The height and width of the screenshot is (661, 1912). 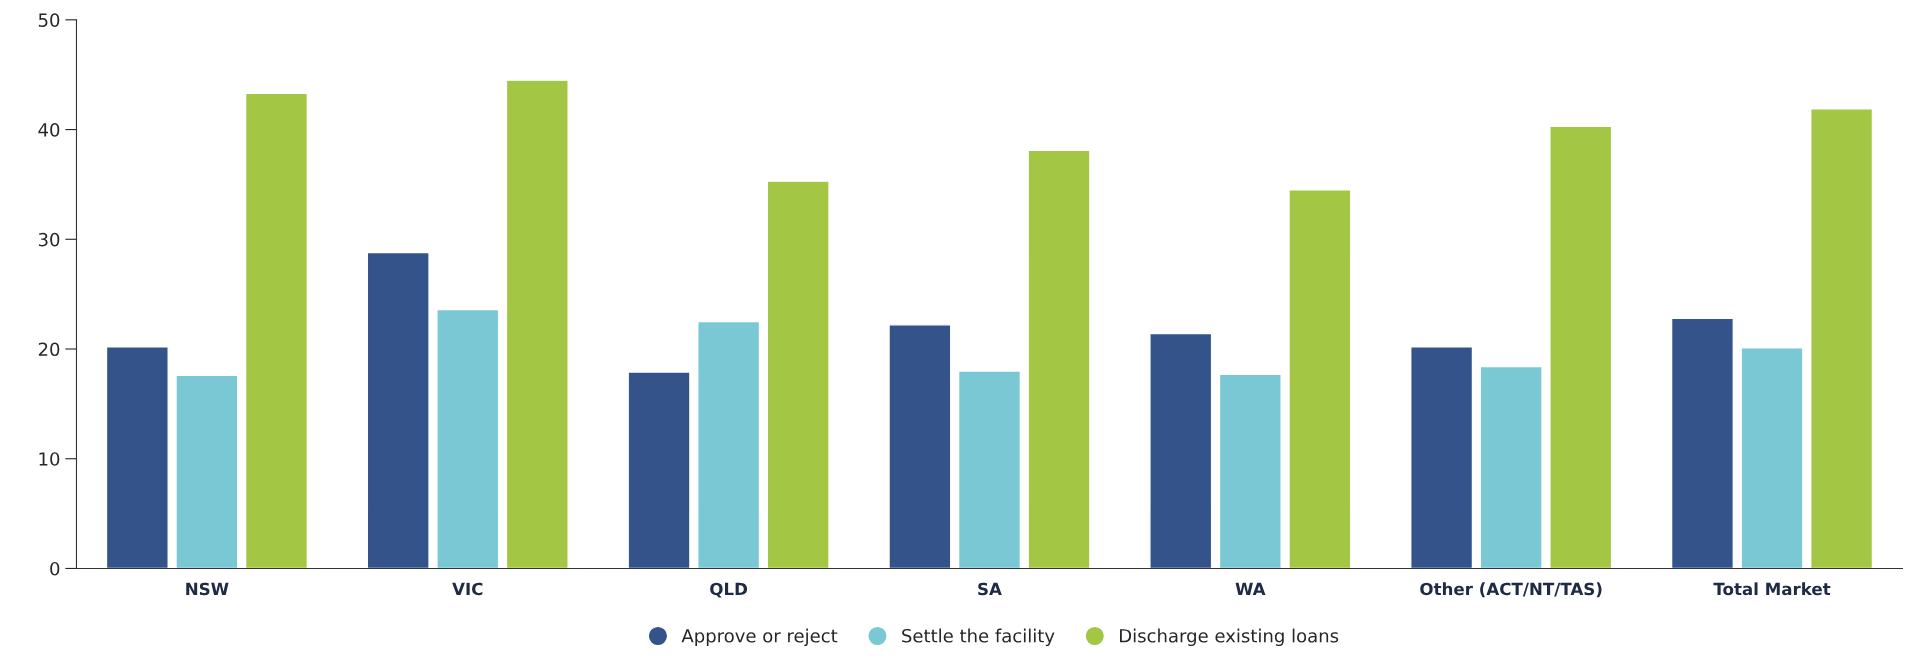 What do you see at coordinates (990, 589) in the screenshot?
I see `x-tick-label: SA` at bounding box center [990, 589].